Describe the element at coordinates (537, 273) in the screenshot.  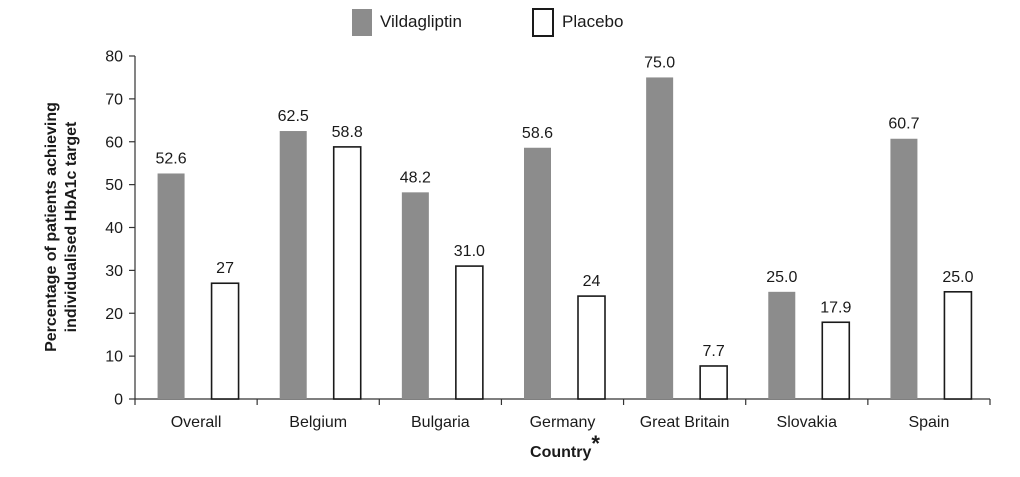
I see `bar-vildagliptin-germany` at that location.